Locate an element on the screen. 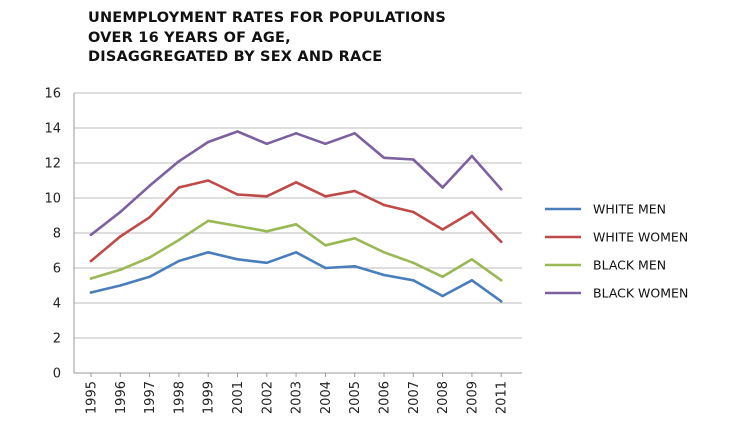  series-white-women is located at coordinates (296, 221).